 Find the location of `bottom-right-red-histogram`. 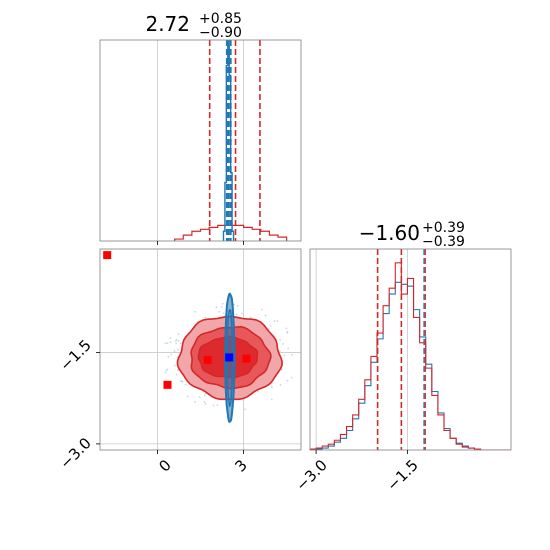

bottom-right-red-histogram is located at coordinates (410, 356).